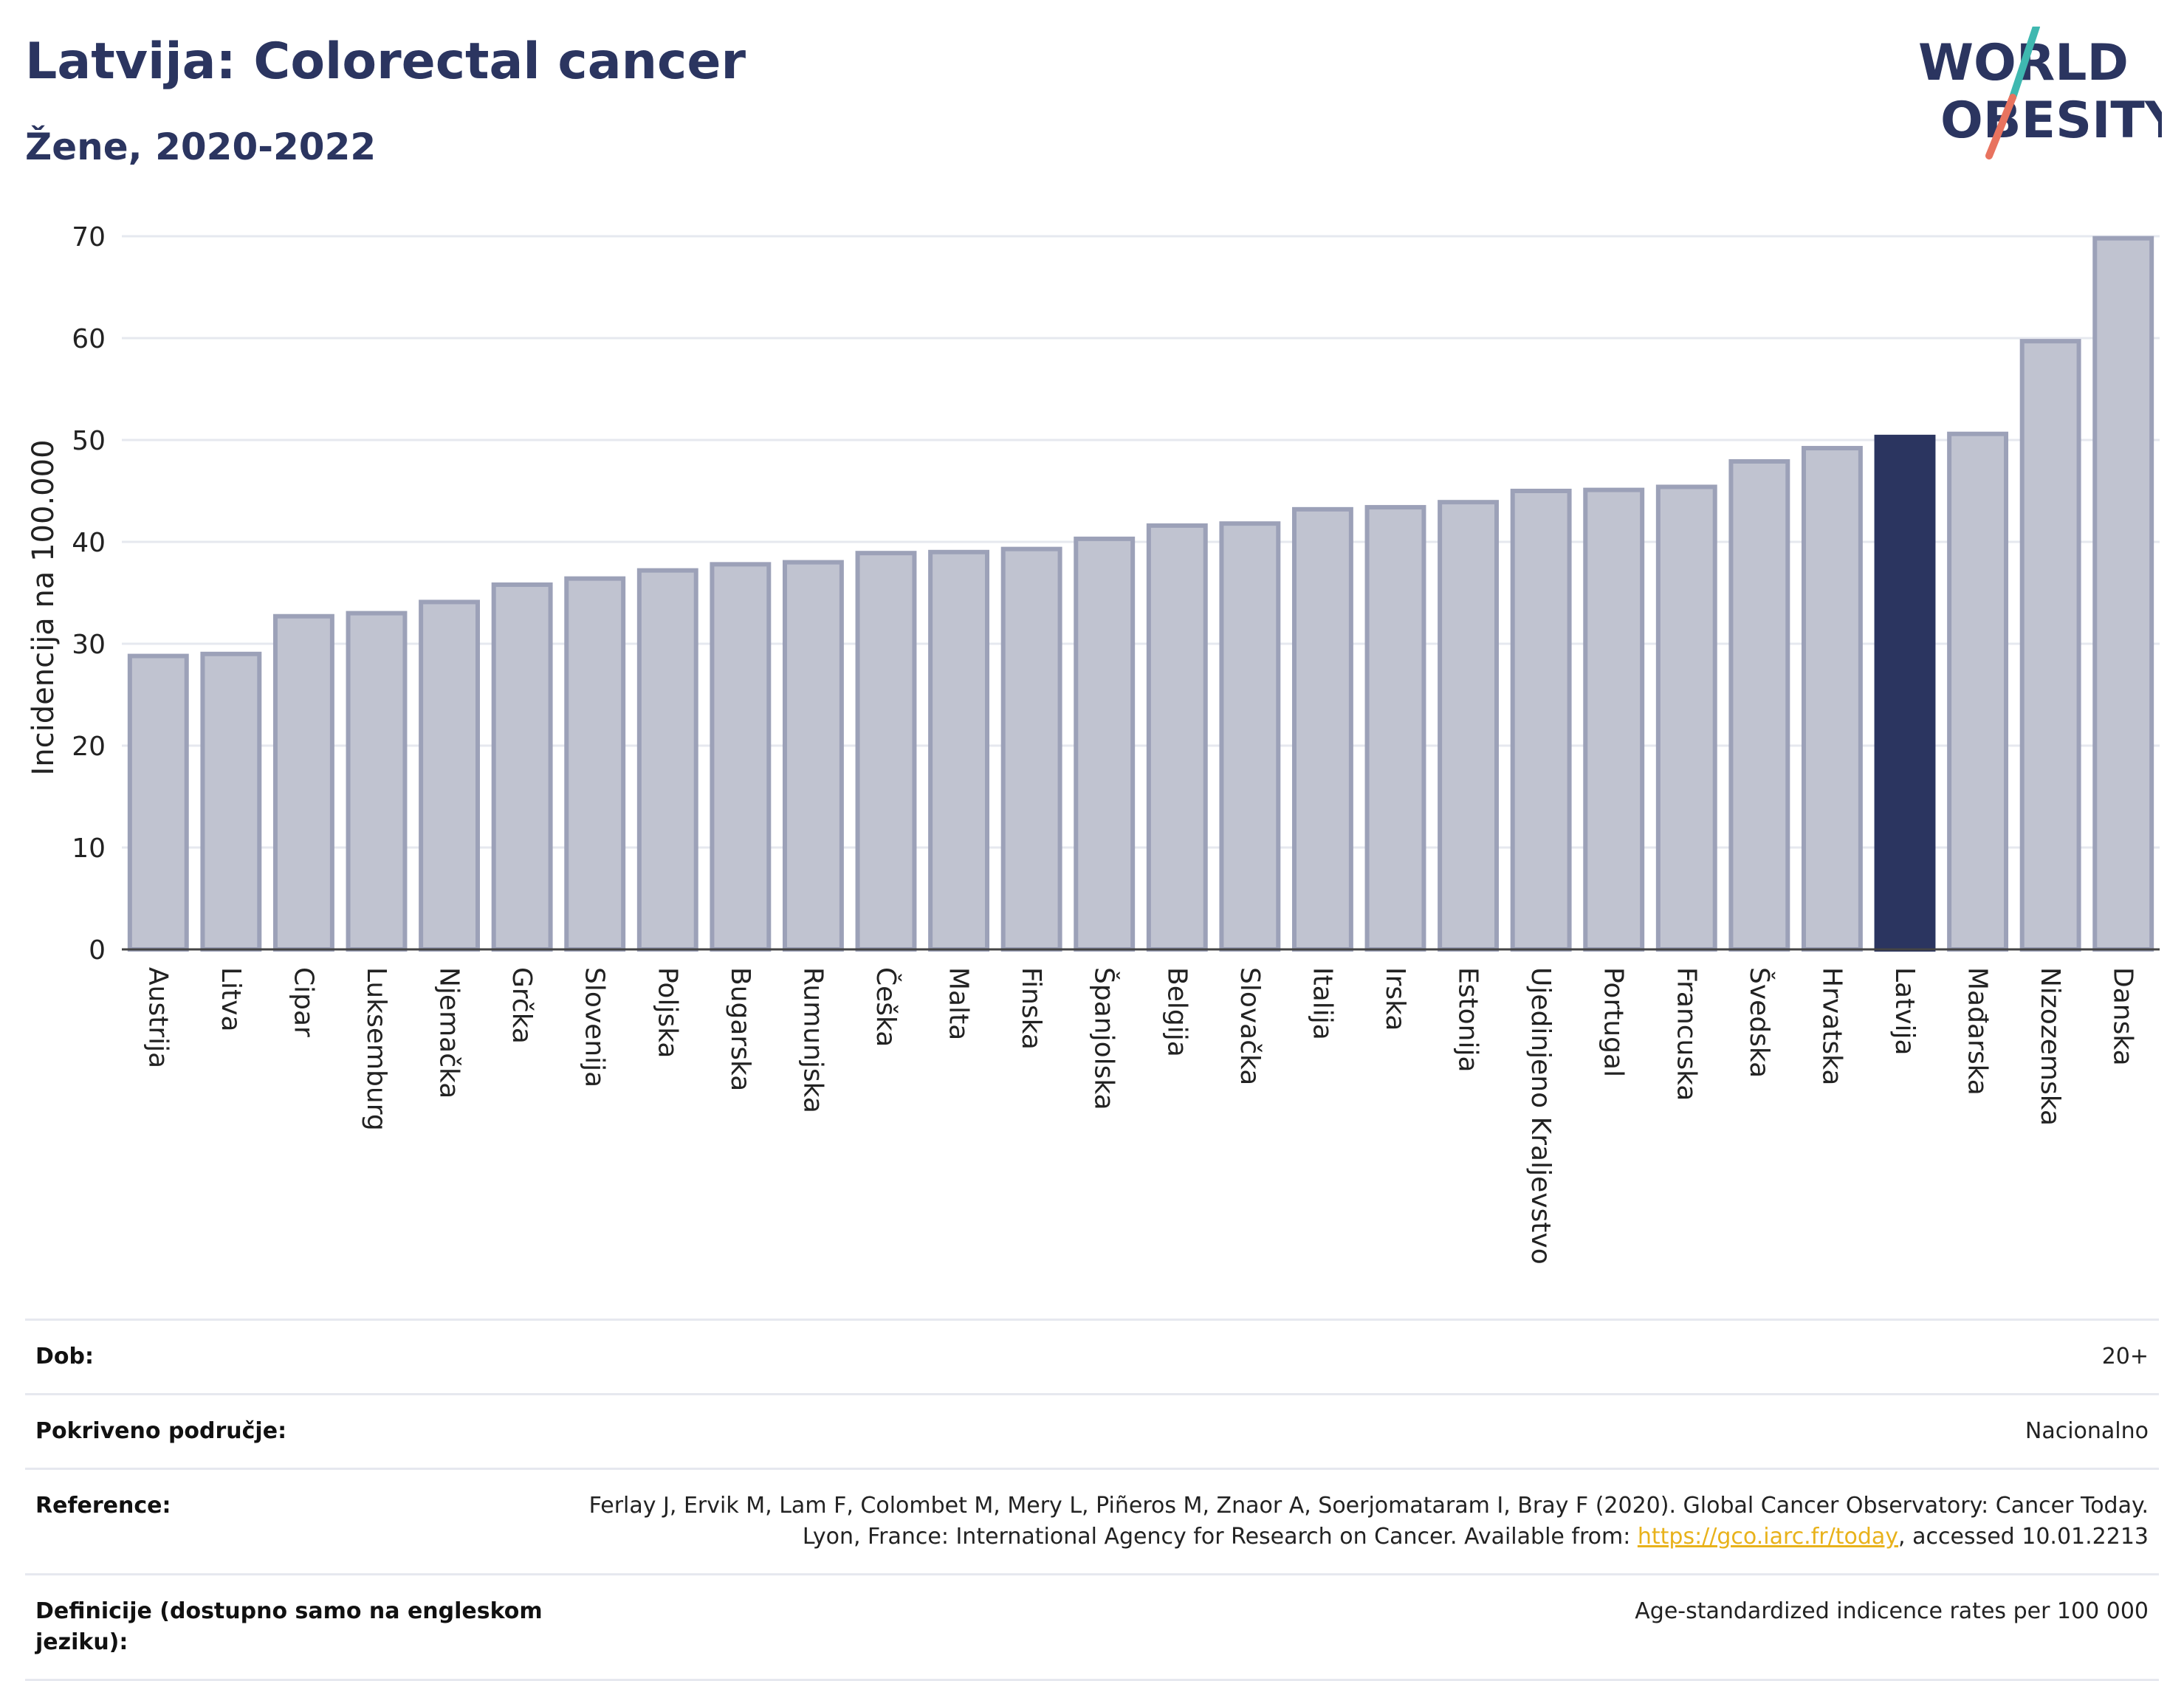 The width and height of the screenshot is (2184, 1681). I want to click on bar-italija, so click(1322, 729).